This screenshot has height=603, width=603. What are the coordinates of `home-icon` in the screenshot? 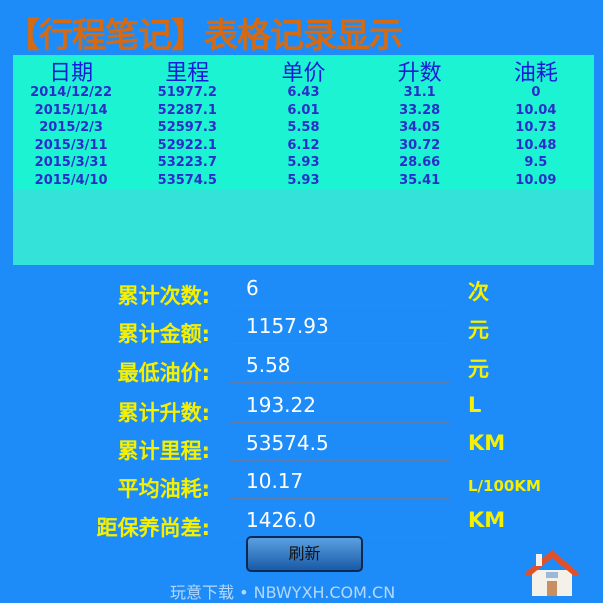 It's located at (552, 572).